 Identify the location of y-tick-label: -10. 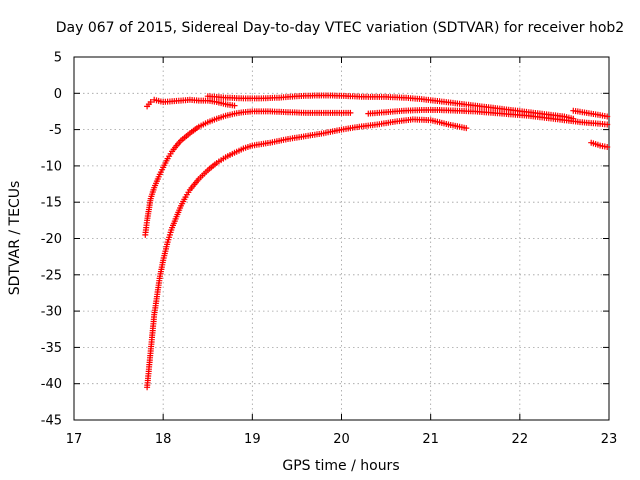
(51, 166).